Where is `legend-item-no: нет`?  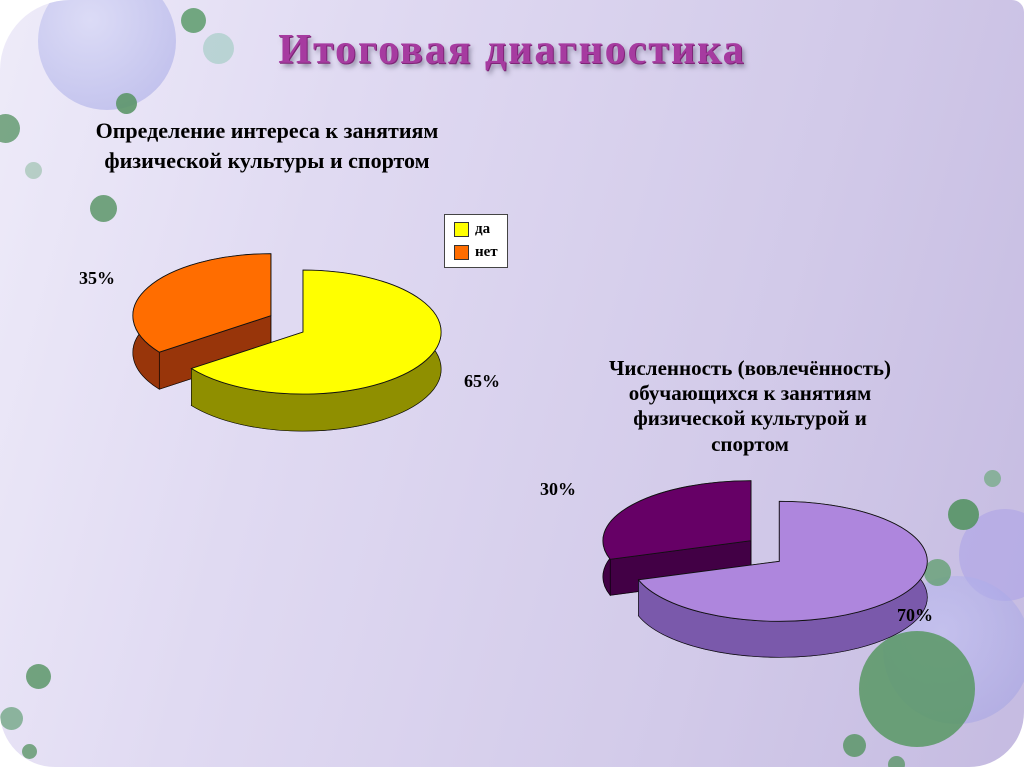 legend-item-no: нет is located at coordinates (476, 252).